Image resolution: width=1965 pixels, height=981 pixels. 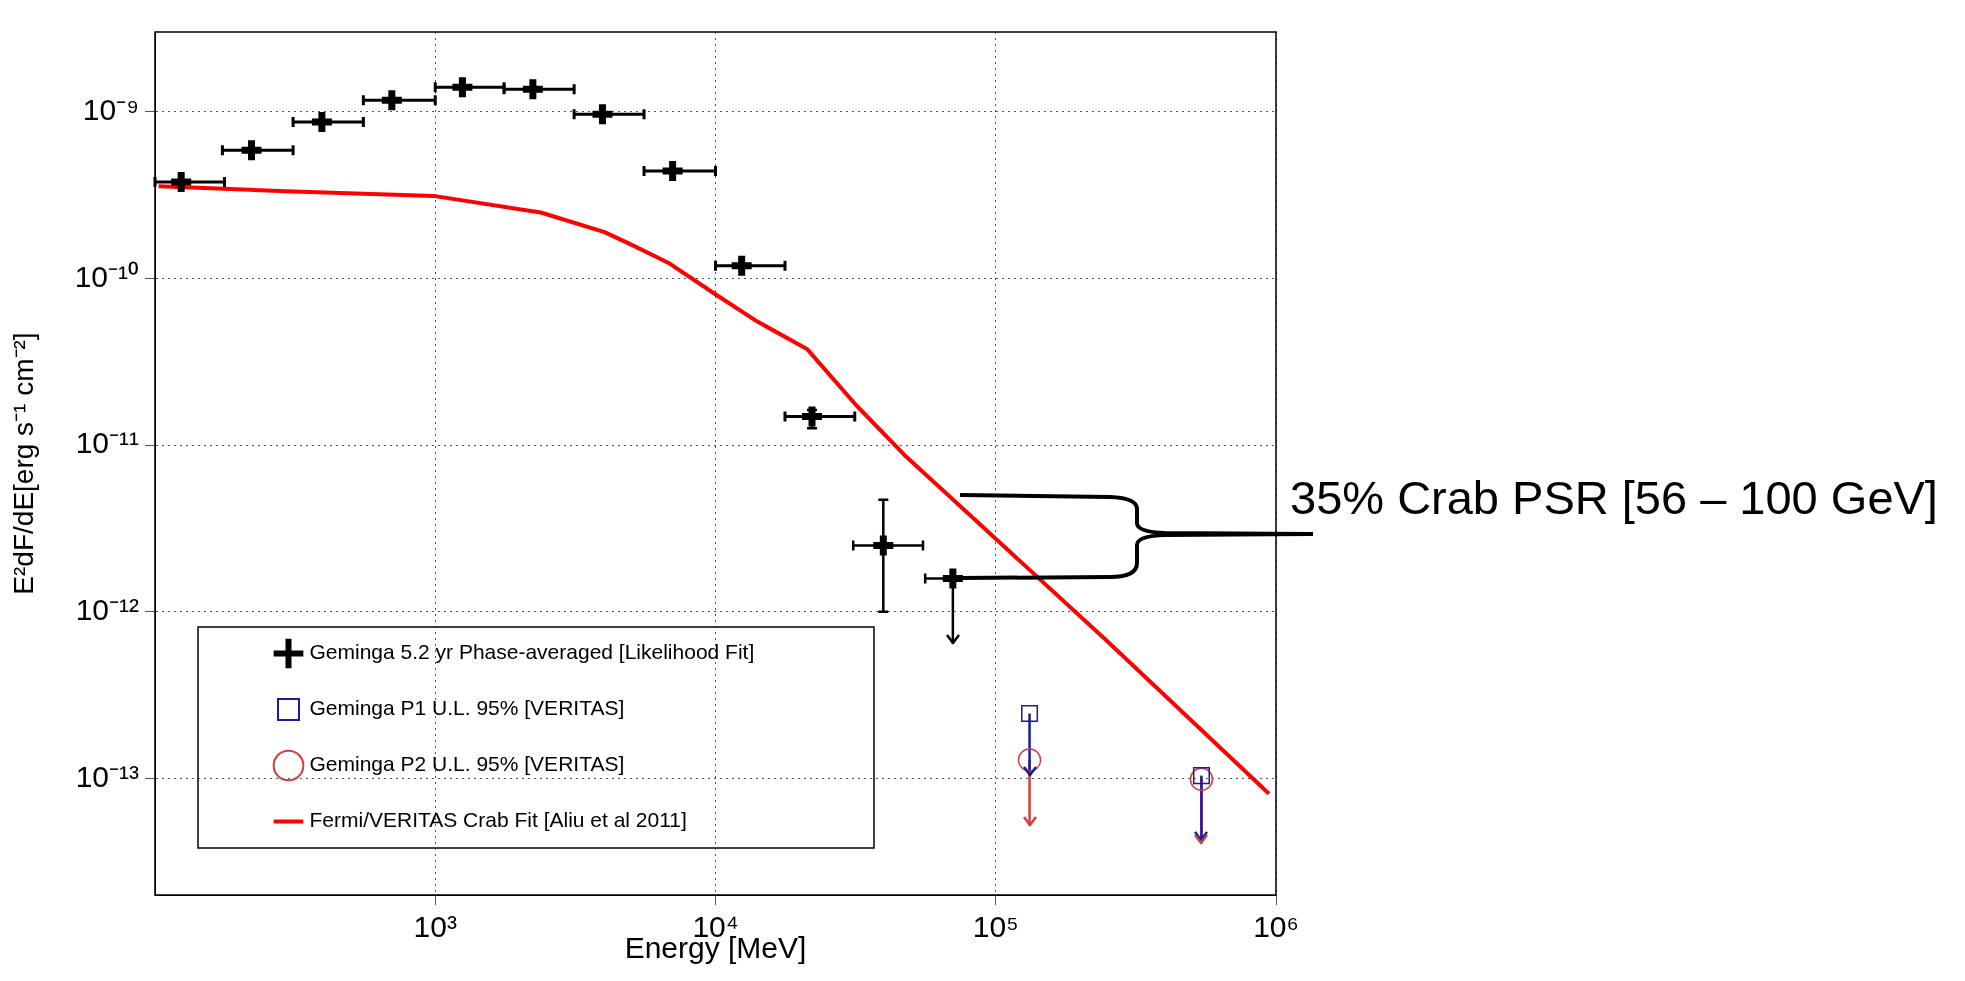 What do you see at coordinates (107, 609) in the screenshot?
I see `y-tick-label: 10⁻¹²` at bounding box center [107, 609].